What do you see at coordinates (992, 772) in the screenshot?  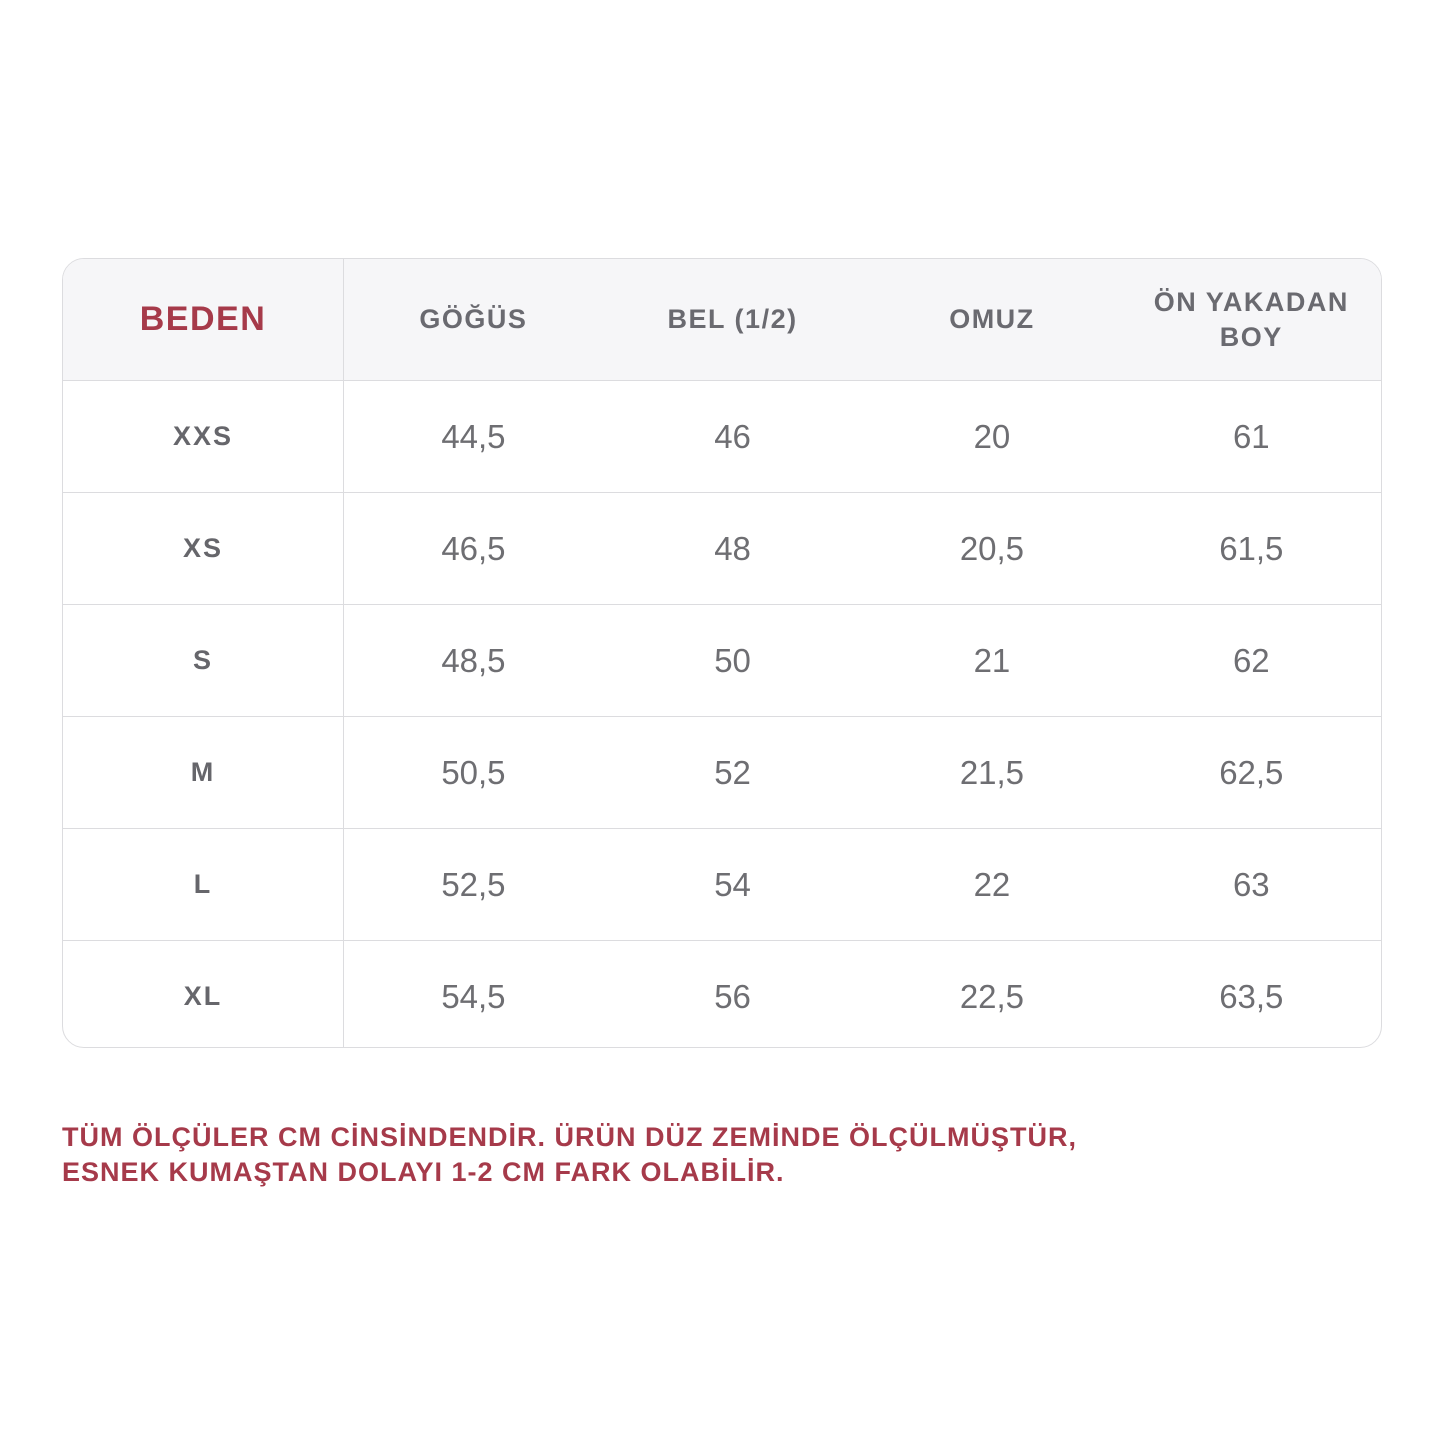 I see `measurement-cell: 21,5` at bounding box center [992, 772].